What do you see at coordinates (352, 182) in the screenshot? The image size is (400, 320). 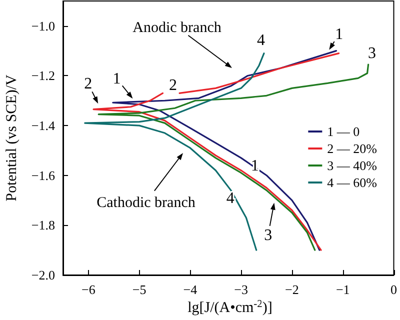 I see `legend-label: 4 — 60%` at bounding box center [352, 182].